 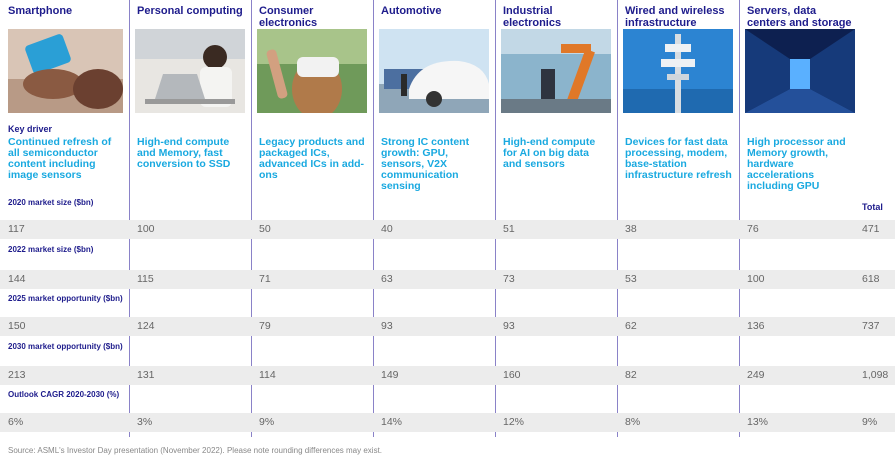 I want to click on value-cell: 115, so click(x=145, y=279).